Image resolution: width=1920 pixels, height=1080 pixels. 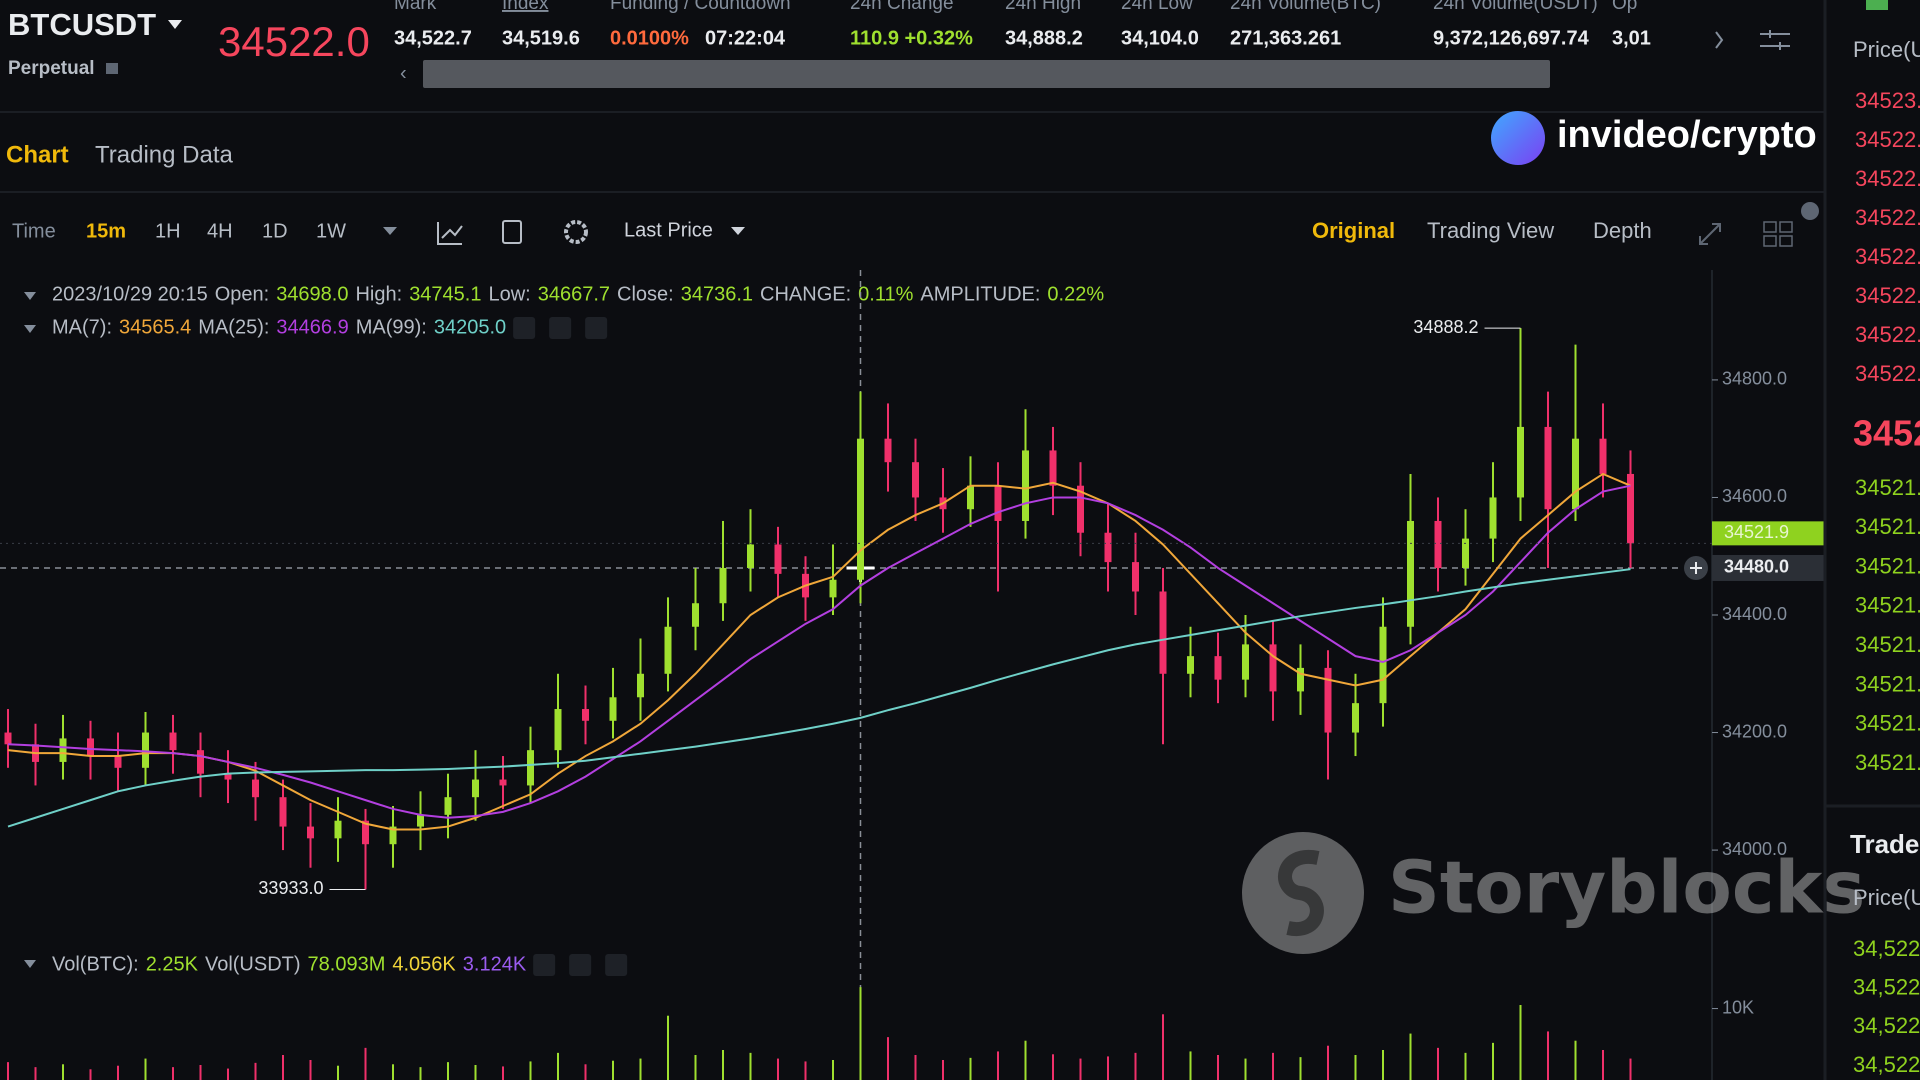 I want to click on legend-label: CHANGE:, so click(x=805, y=294).